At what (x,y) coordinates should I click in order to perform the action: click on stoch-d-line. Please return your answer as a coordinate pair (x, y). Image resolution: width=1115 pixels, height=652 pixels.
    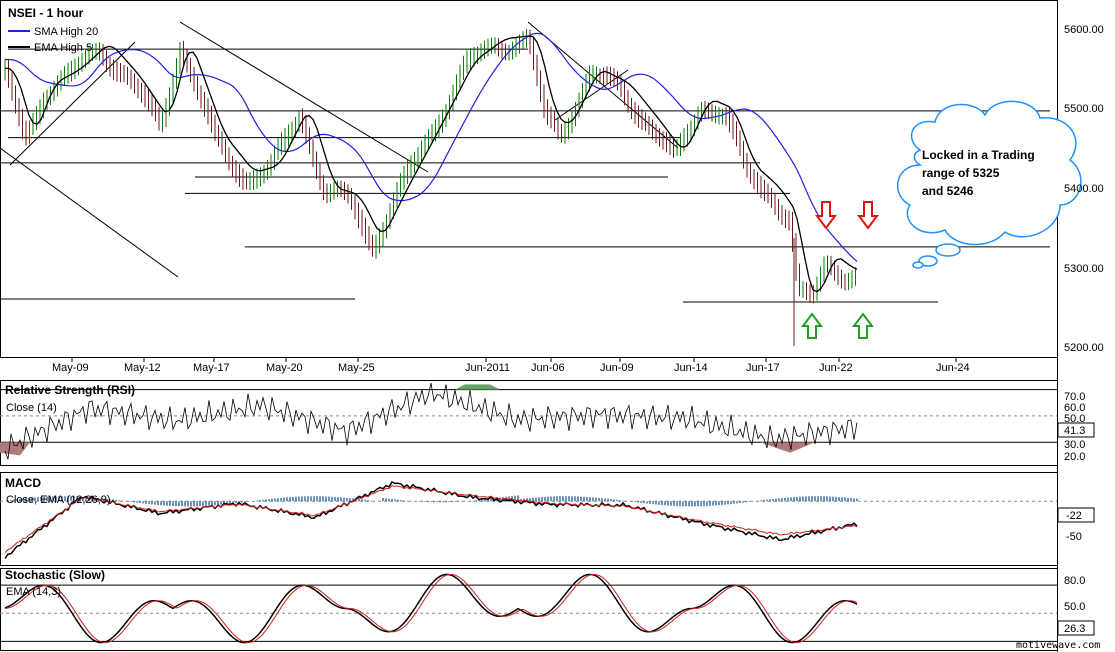
    Looking at the image, I should click on (431, 608).